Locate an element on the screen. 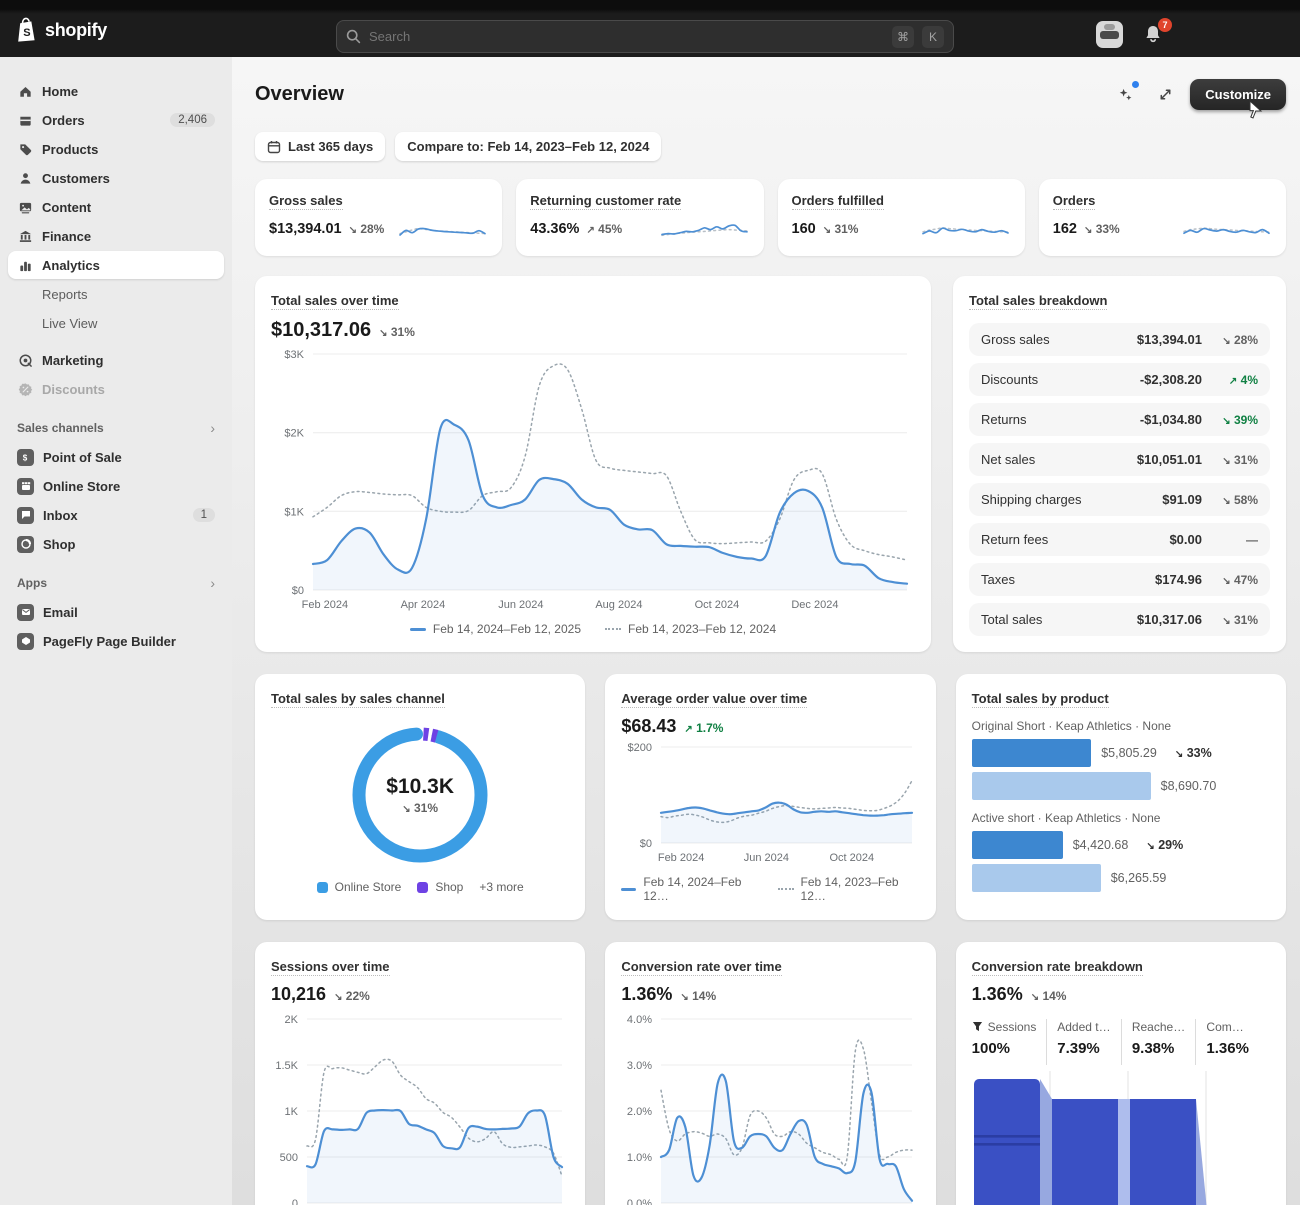 This screenshot has width=1300, height=1205. sidebar-item-label: Inbox is located at coordinates (60, 515).